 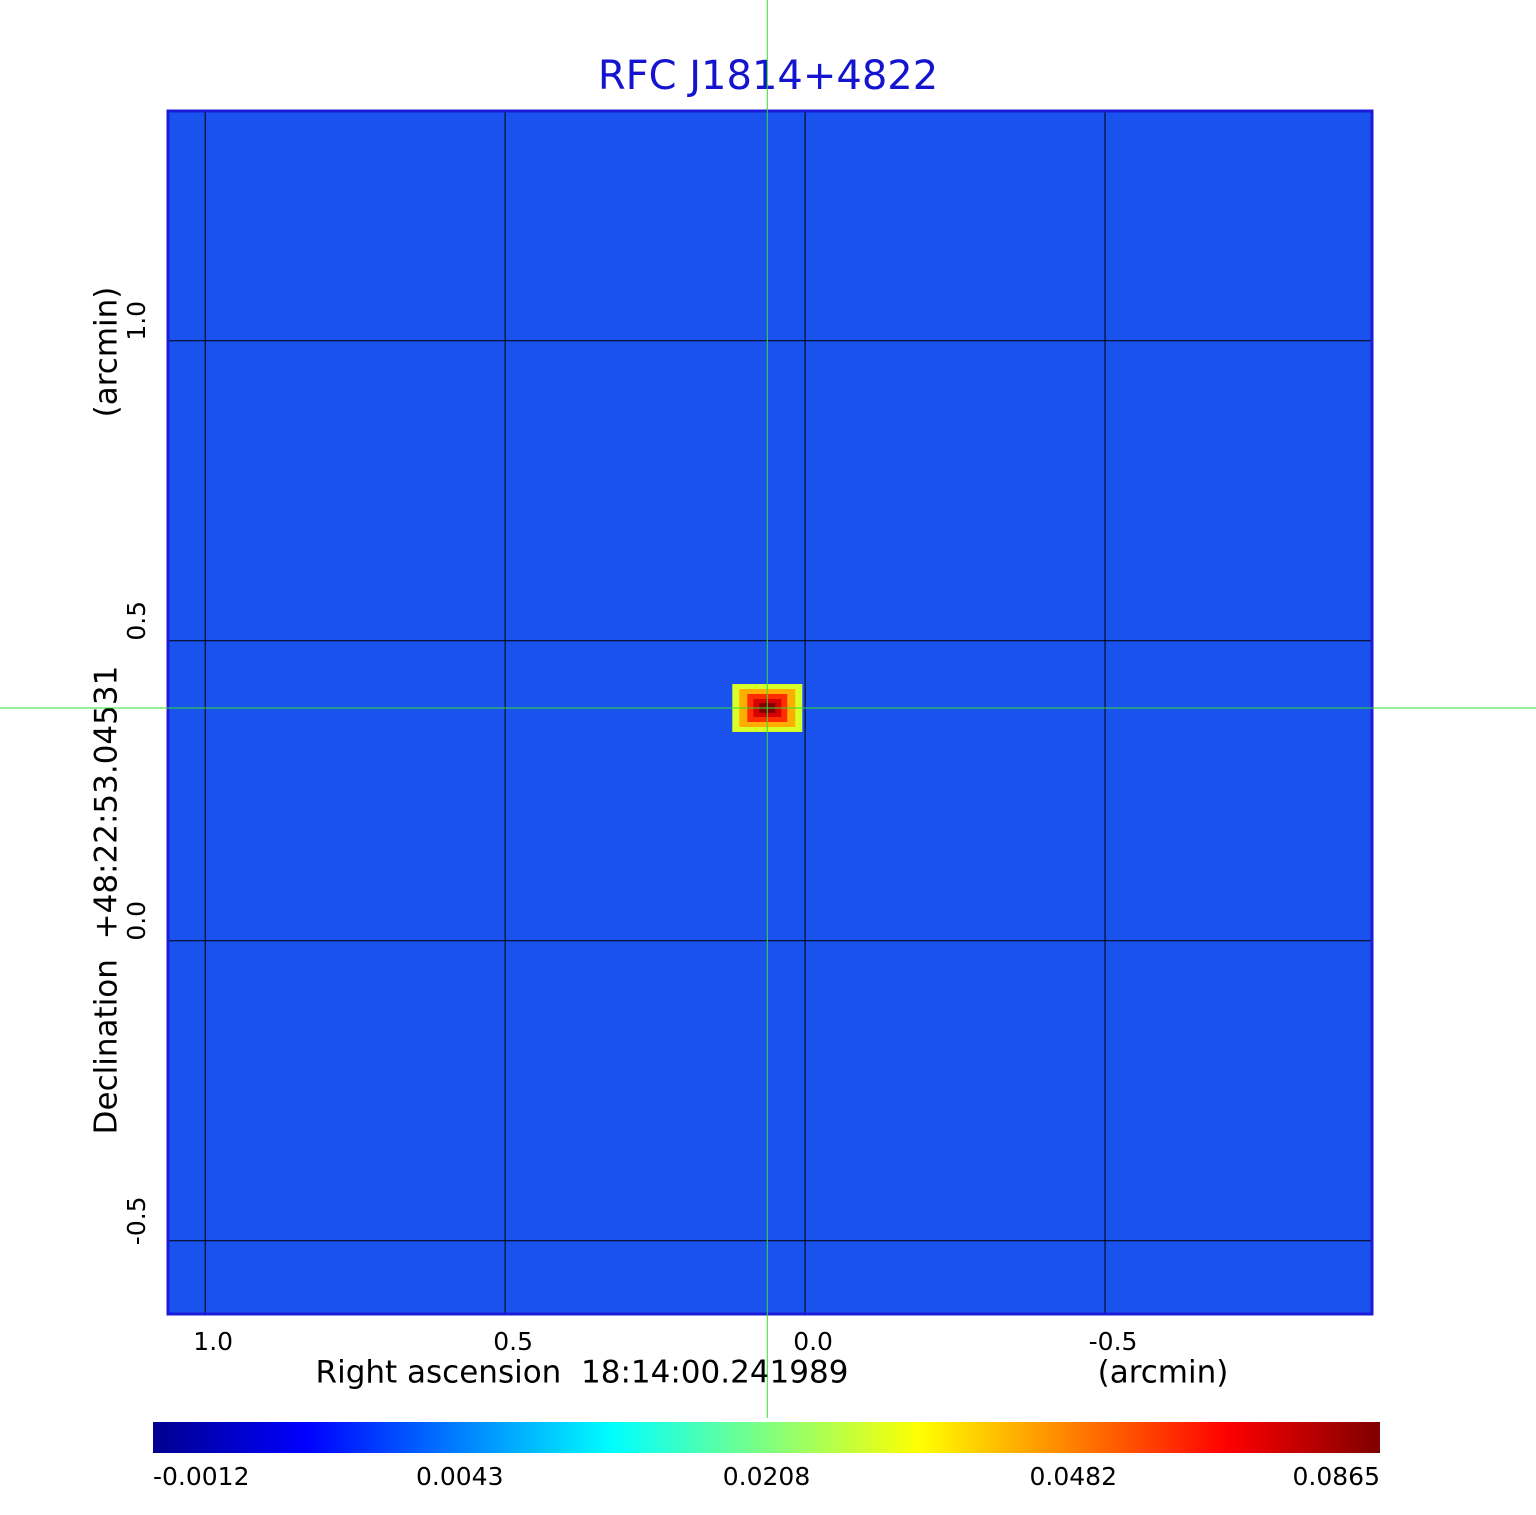 What do you see at coordinates (107, 900) in the screenshot?
I see `y-axis-label: Declination +48:22:53.04531` at bounding box center [107, 900].